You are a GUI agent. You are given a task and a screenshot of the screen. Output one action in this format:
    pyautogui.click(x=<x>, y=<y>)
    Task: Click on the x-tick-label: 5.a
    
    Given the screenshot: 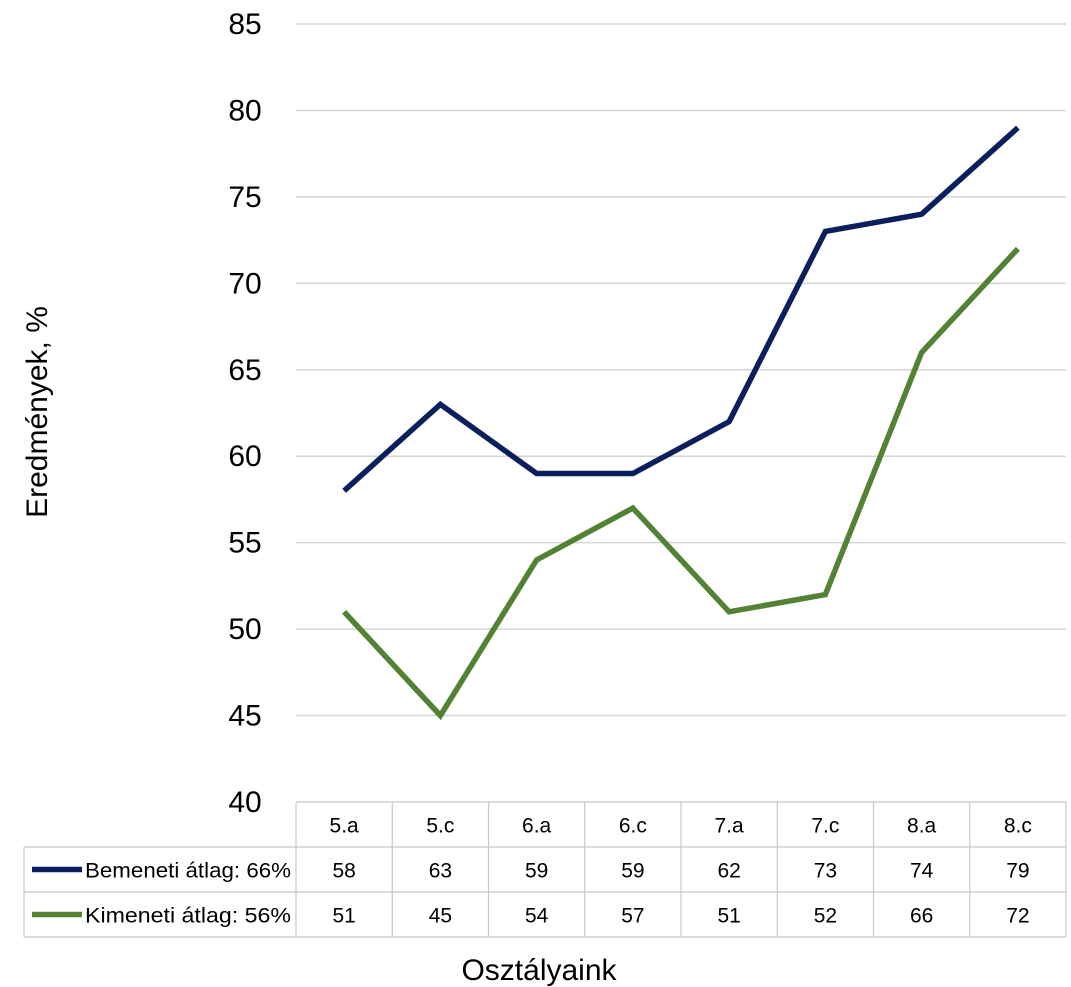 What is the action you would take?
    pyautogui.click(x=345, y=826)
    